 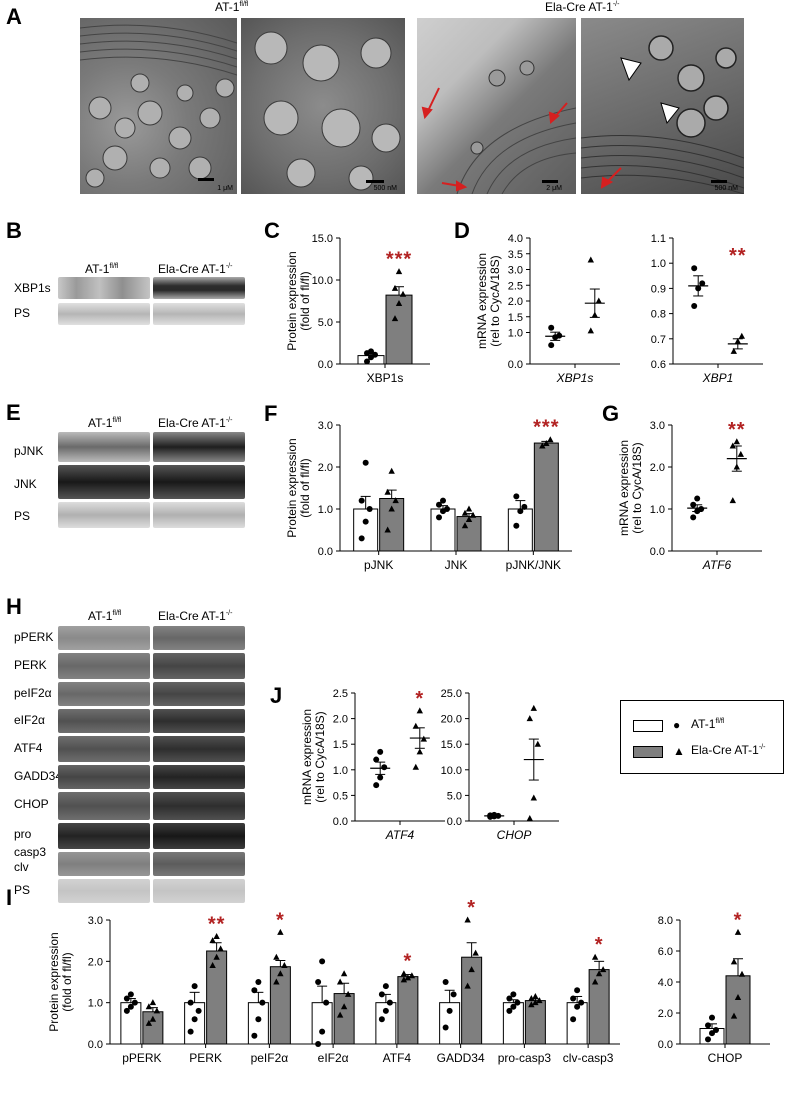 I want to click on chart-i1-ylabel-1: (fold of fl/fl), so click(x=67, y=981).